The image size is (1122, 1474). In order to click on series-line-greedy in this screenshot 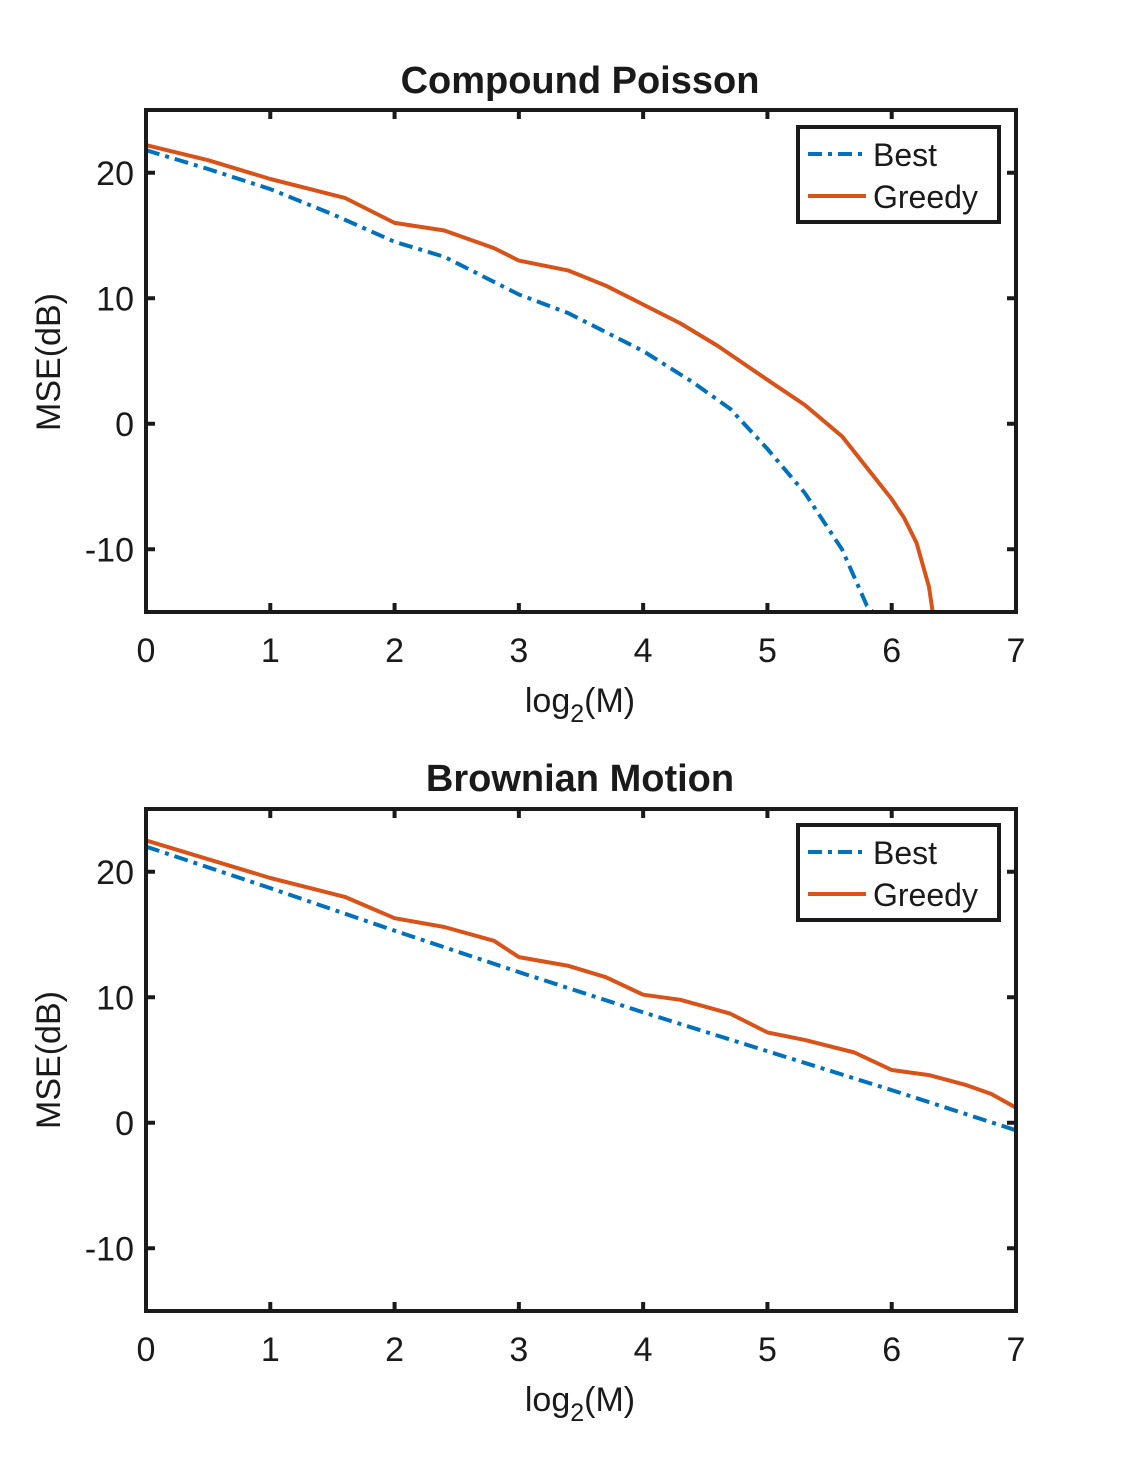, I will do `click(581, 974)`.